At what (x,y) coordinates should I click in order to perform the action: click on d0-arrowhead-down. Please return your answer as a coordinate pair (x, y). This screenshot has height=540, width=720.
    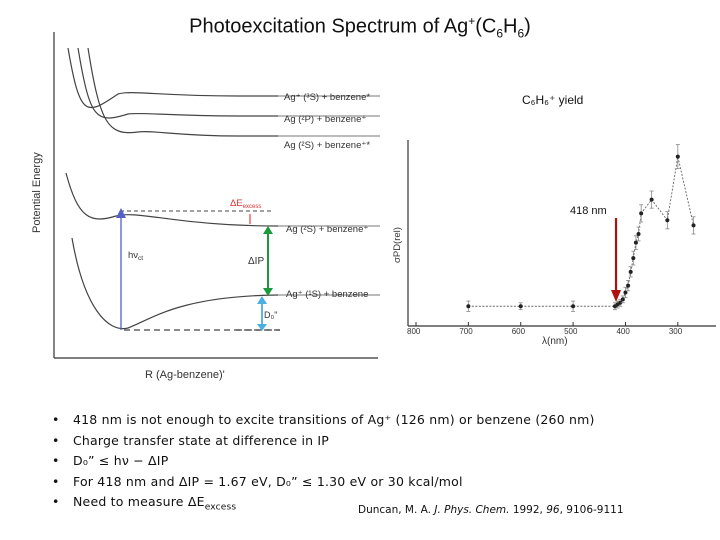
    Looking at the image, I should click on (262, 327).